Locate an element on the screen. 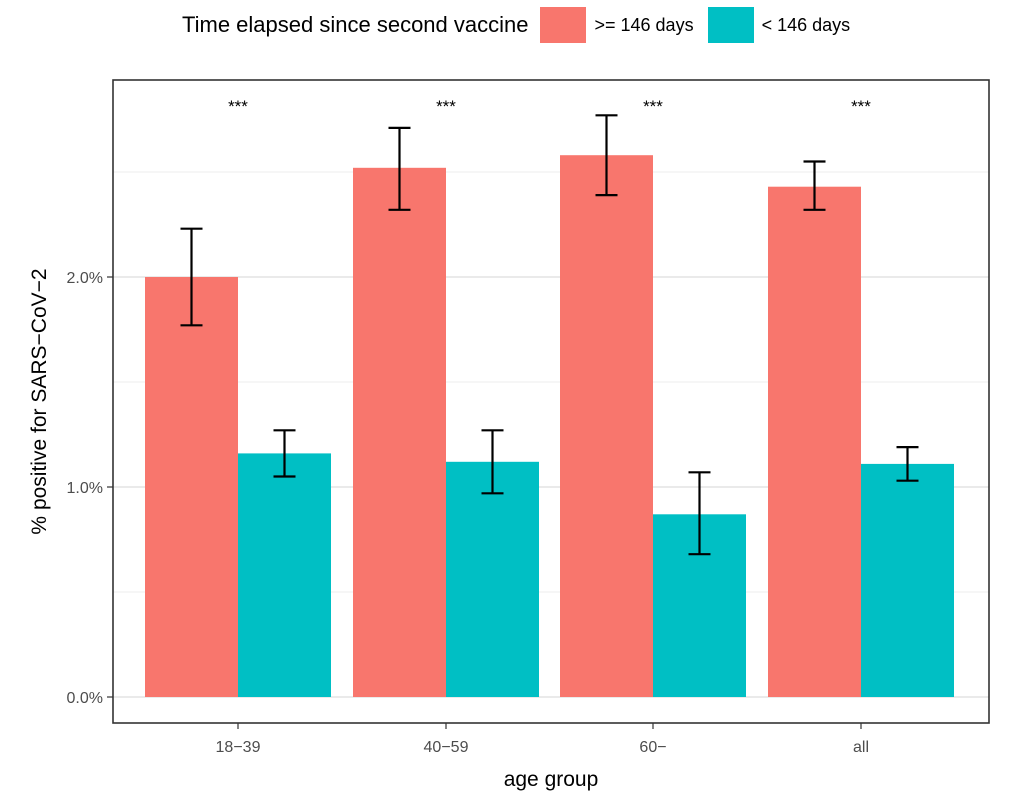 Image resolution: width=1015 pixels, height=799 pixels. y-tick-label-3: 2.0% is located at coordinates (85, 278).